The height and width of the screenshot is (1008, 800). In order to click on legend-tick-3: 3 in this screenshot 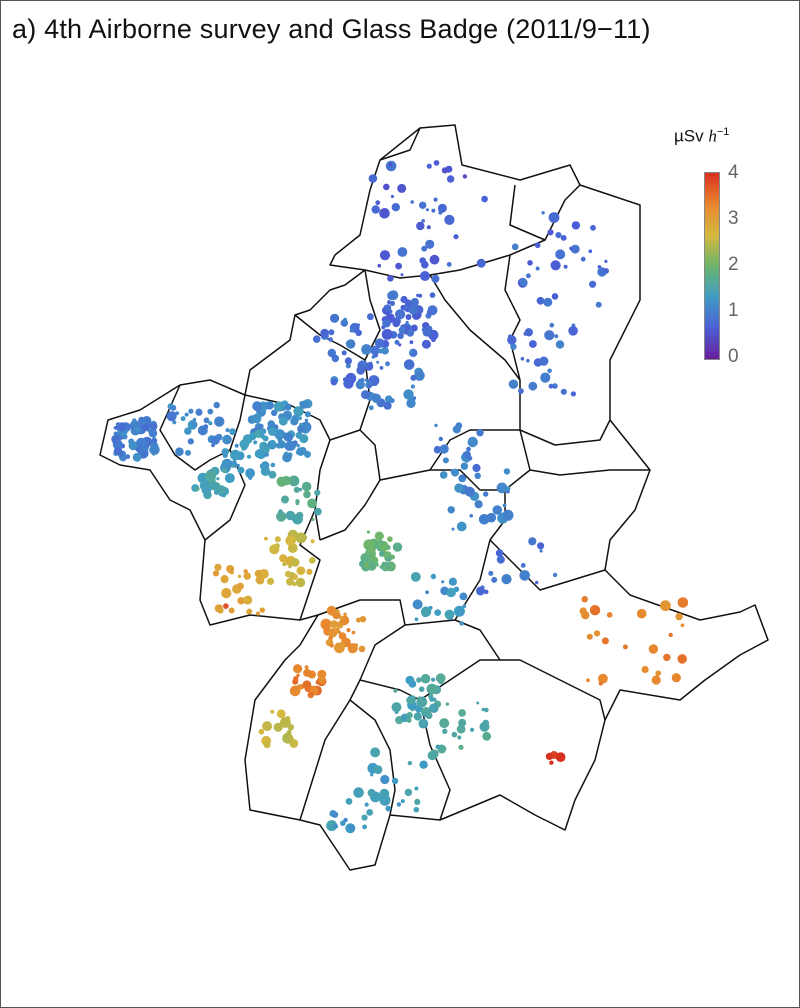, I will do `click(733, 218)`.